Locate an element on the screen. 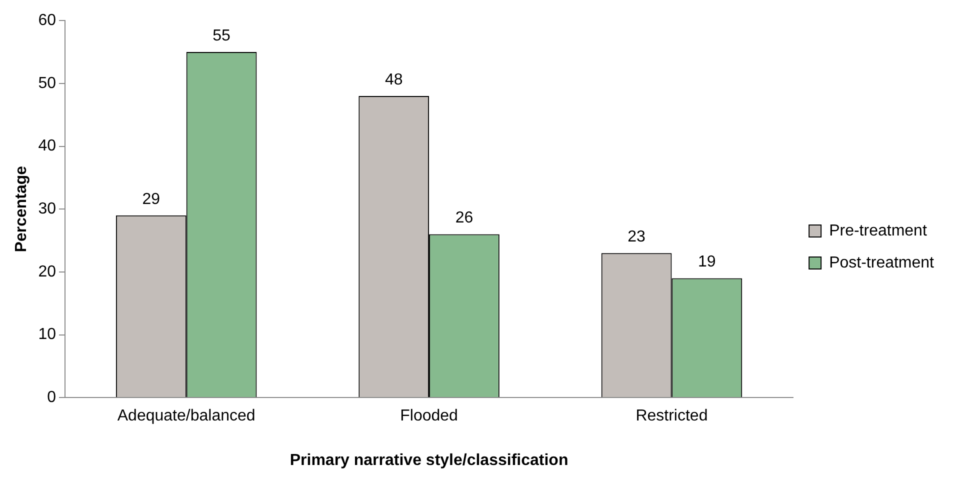 This screenshot has height=483, width=957. x-tick-label: Restricted is located at coordinates (672, 416).